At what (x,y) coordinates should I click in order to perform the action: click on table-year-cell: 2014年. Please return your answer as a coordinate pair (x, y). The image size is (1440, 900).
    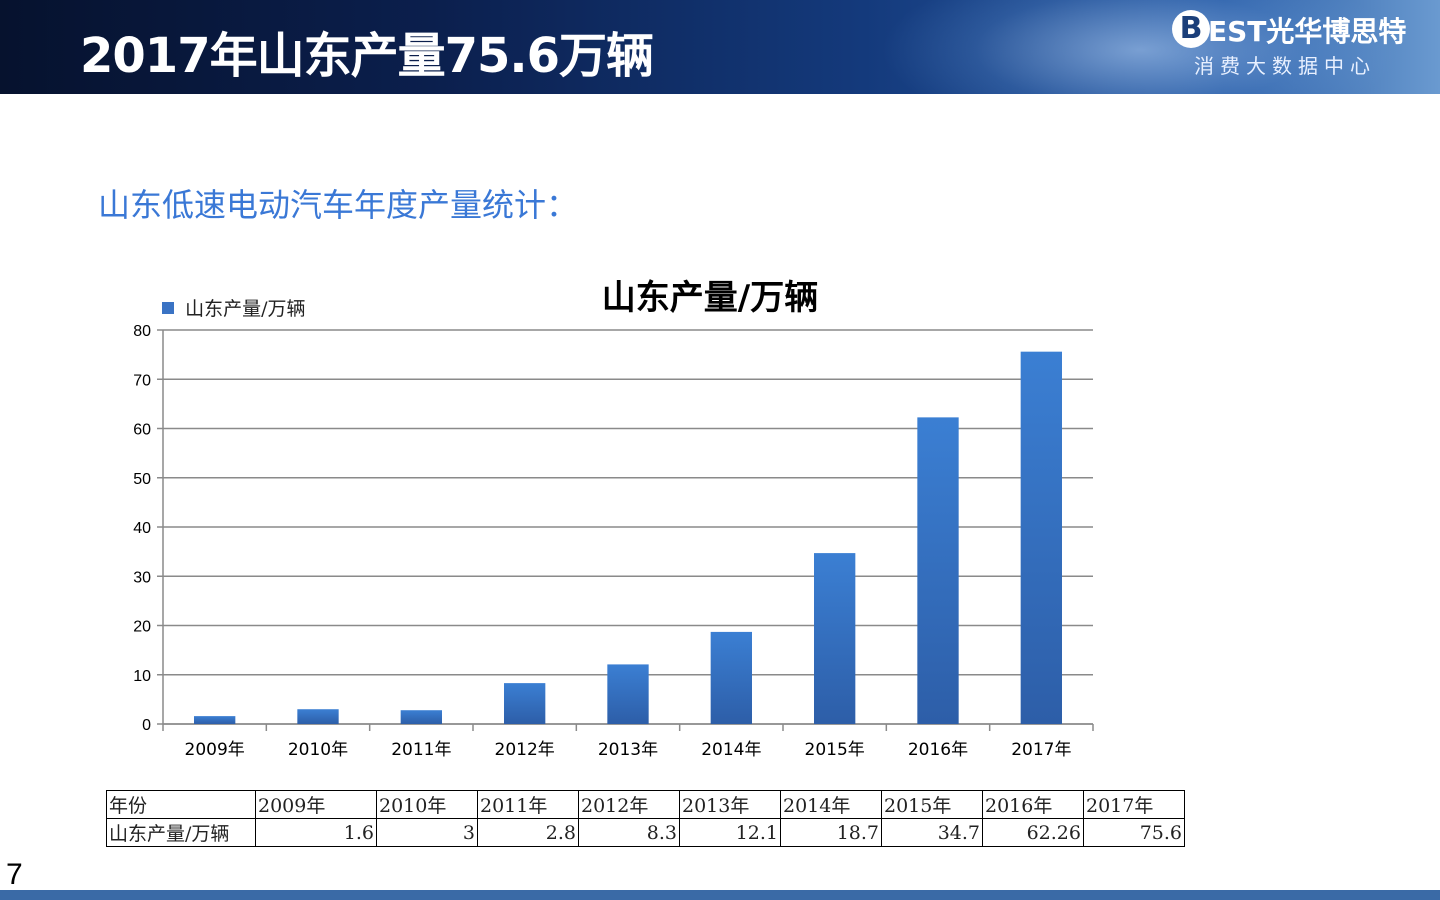
    Looking at the image, I should click on (831, 804).